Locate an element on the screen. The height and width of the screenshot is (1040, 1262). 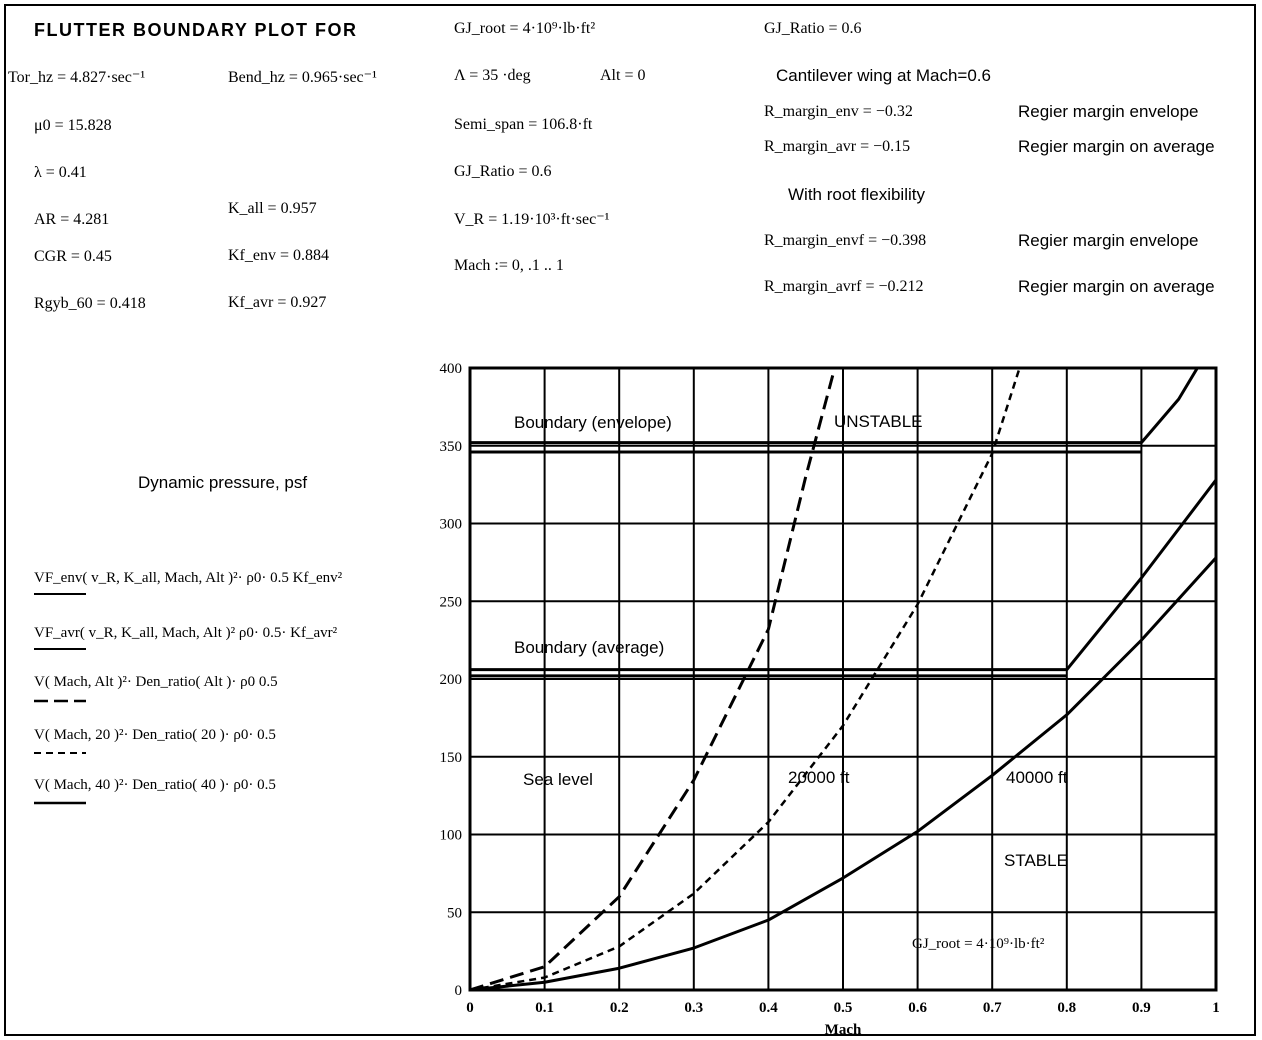
bend-hz-param: Bend_hz = 0.965·sec⁻¹ is located at coordinates (302, 77).